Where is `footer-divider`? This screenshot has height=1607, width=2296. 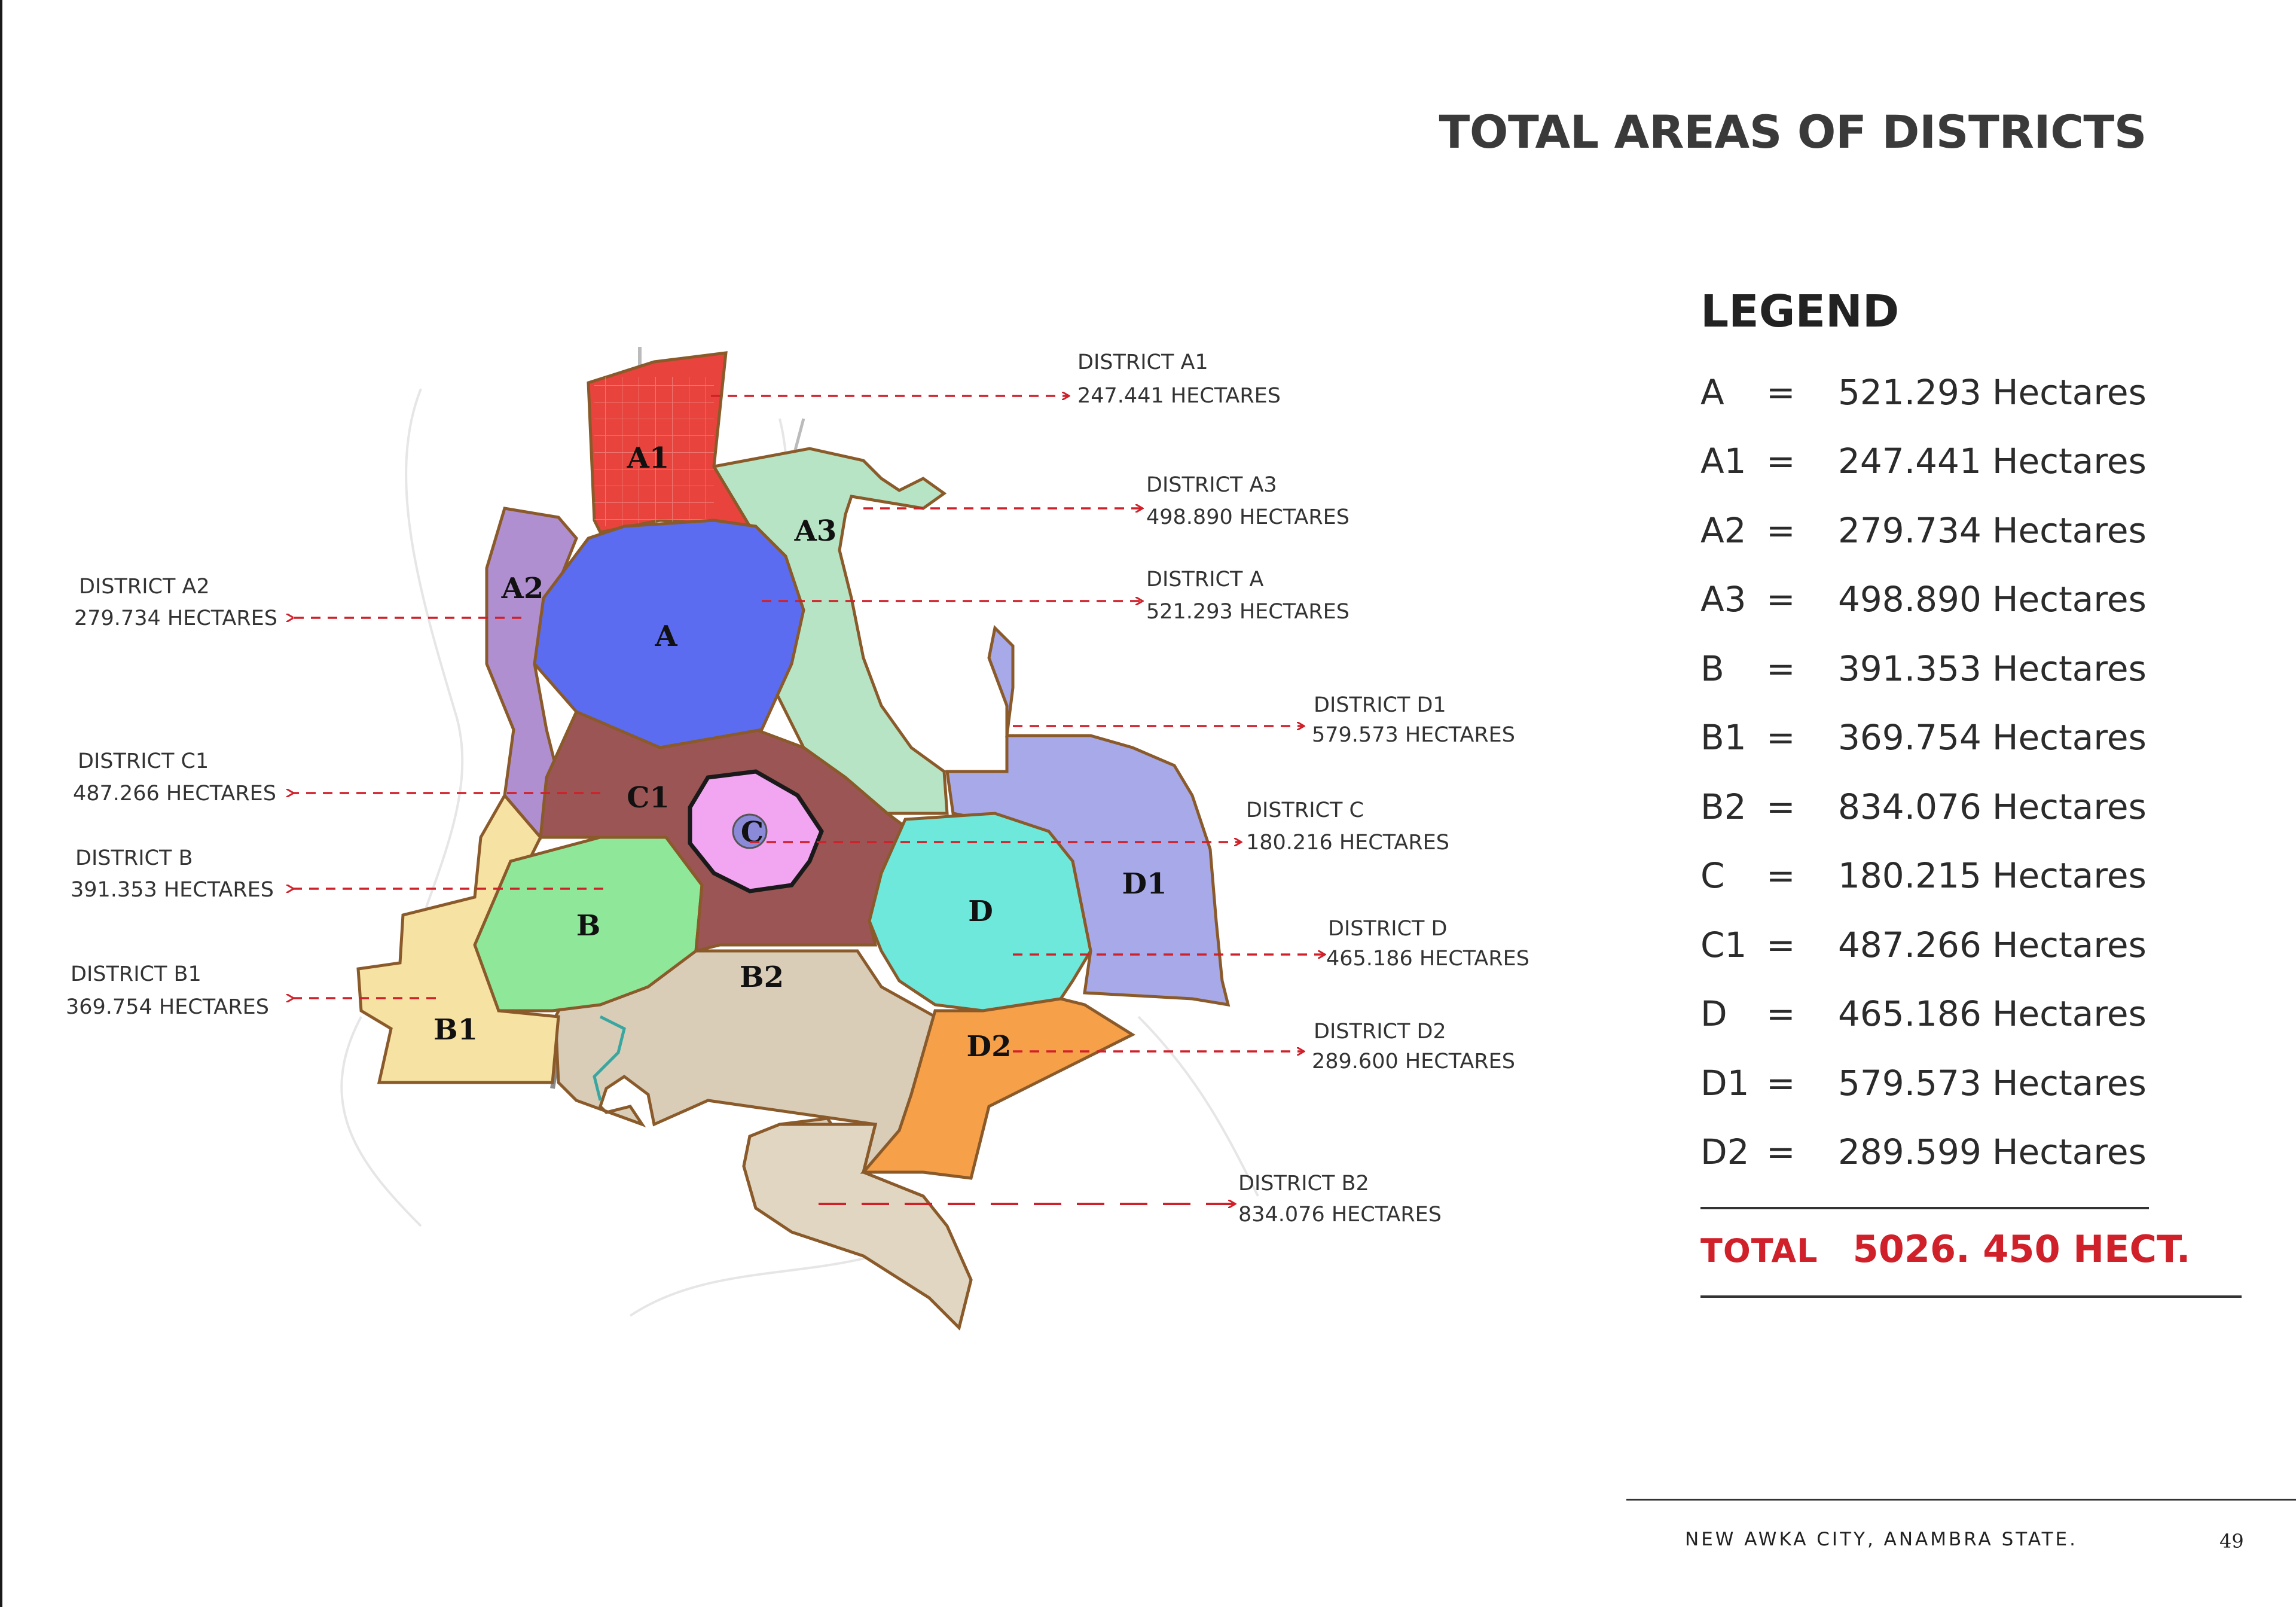 footer-divider is located at coordinates (1961, 1500).